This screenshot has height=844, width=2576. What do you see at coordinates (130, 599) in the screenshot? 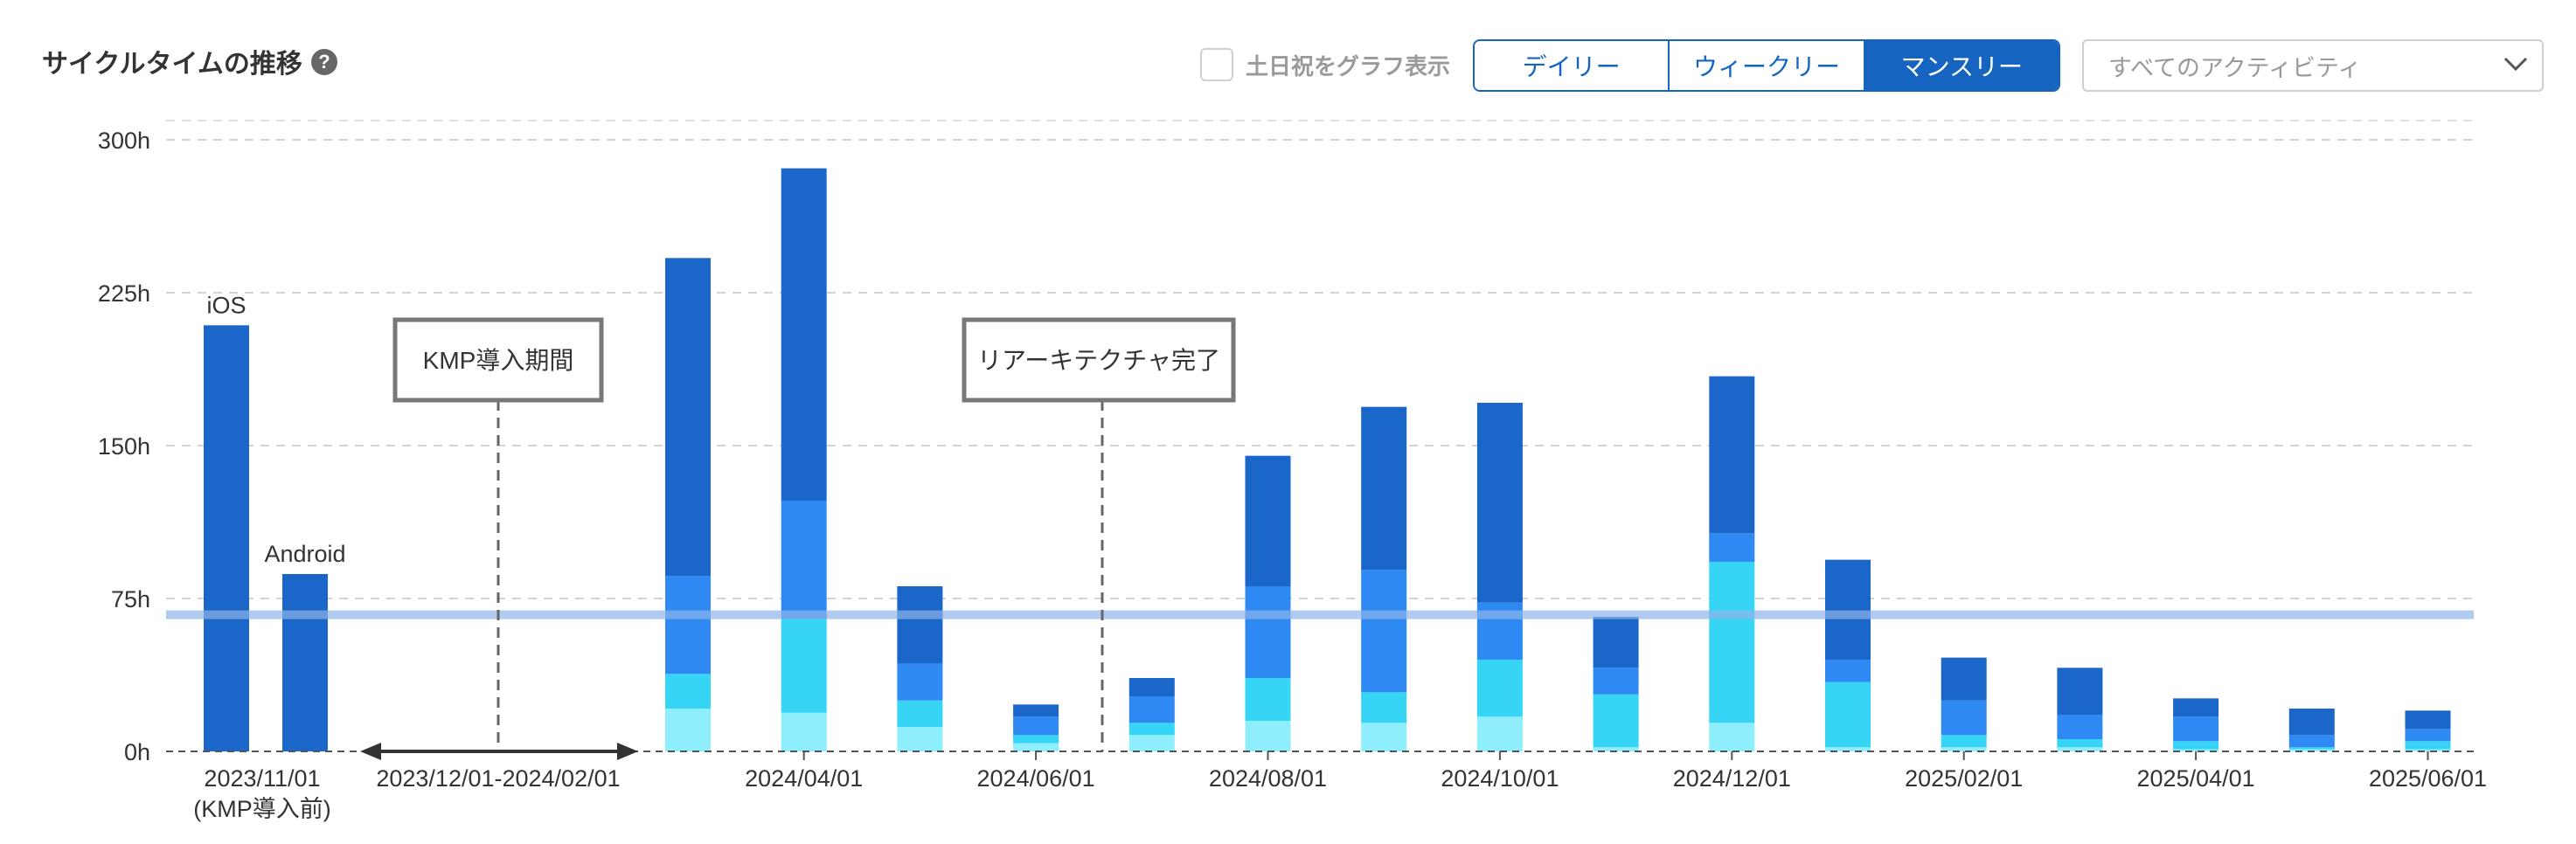
I see `y-tick-label: 75h` at bounding box center [130, 599].